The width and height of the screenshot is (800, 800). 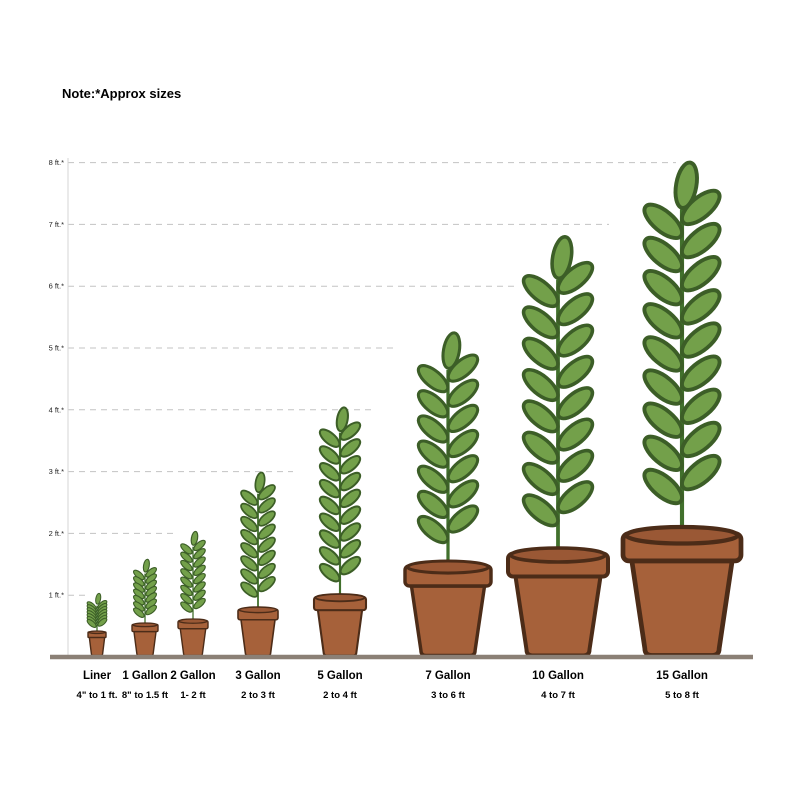 I want to click on plant-5-gallon, so click(x=340, y=531).